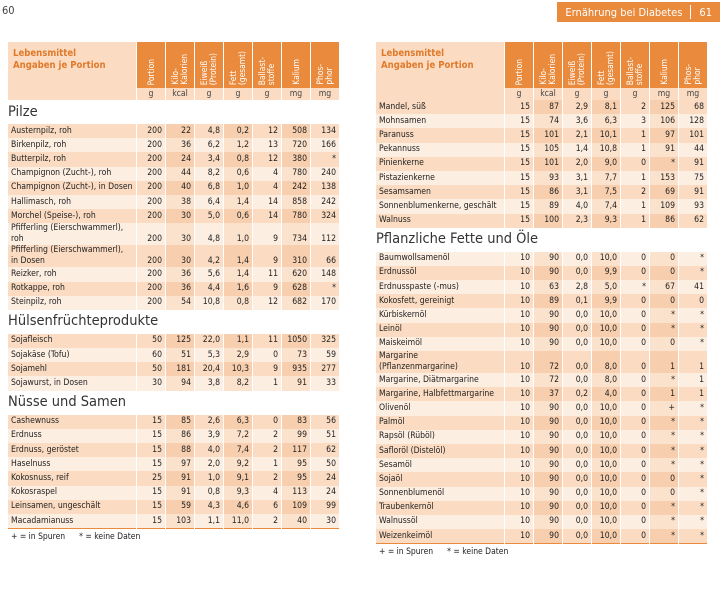 This screenshot has width=720, height=594. What do you see at coordinates (72, 302) in the screenshot?
I see `food-name: Steinpilz, roh` at bounding box center [72, 302].